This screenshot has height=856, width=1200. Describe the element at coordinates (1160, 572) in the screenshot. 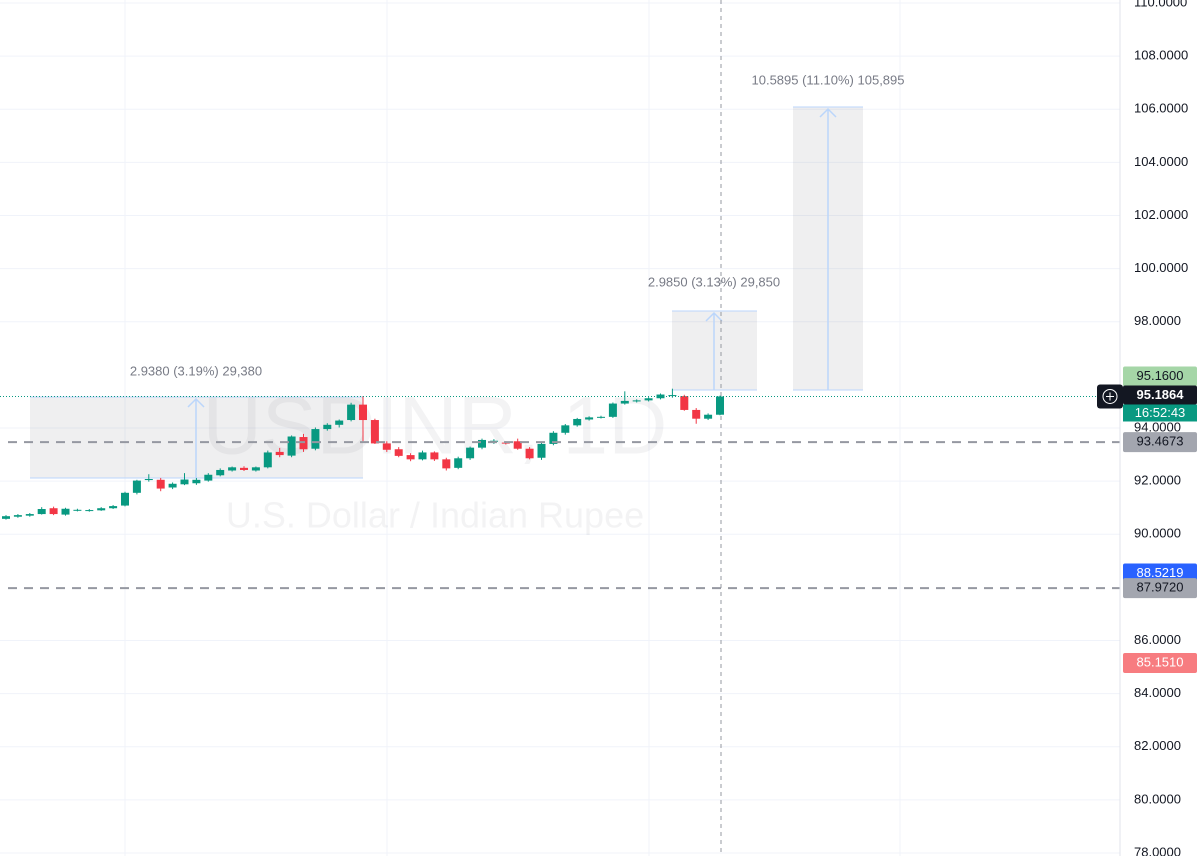

I see `price-badge-label: 88.5219` at that location.